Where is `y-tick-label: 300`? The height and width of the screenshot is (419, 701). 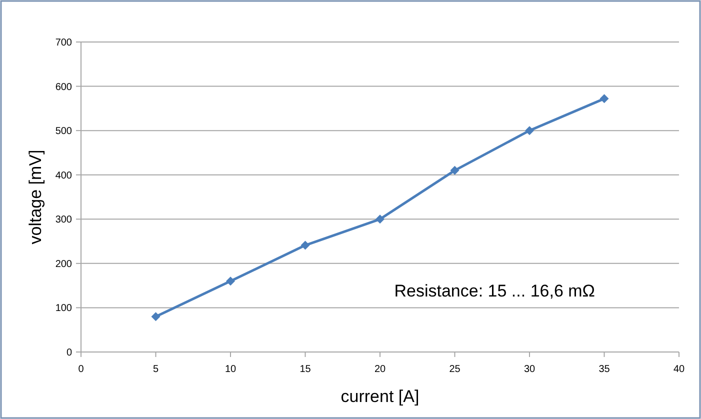
y-tick-label: 300 is located at coordinates (63, 220).